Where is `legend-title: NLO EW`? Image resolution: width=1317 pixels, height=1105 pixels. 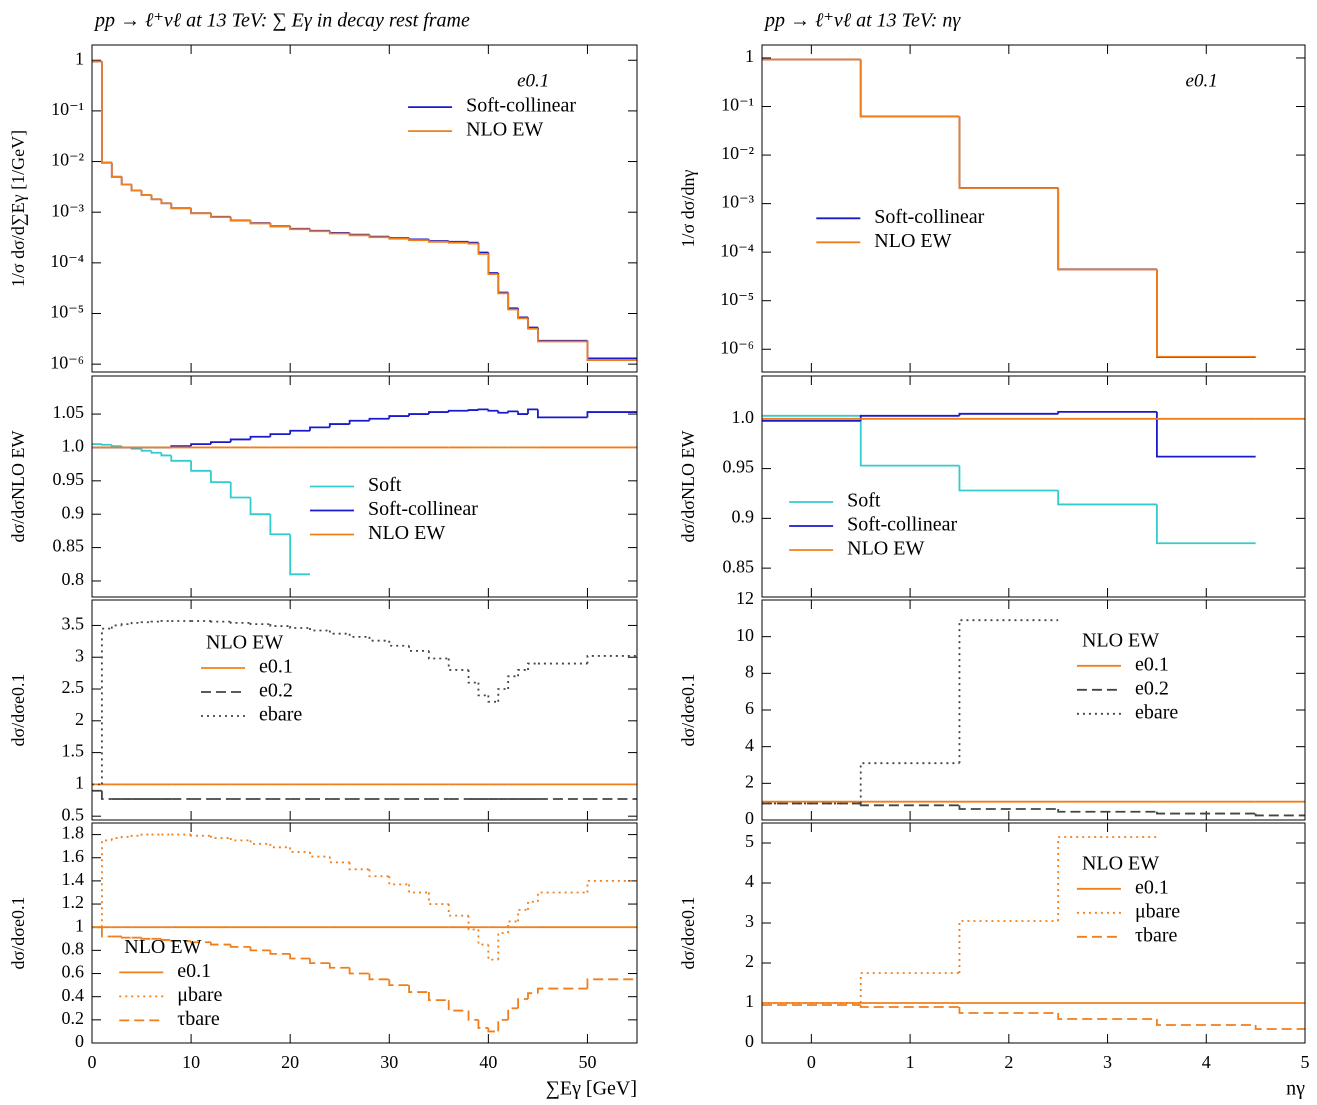 legend-title: NLO EW is located at coordinates (1120, 863).